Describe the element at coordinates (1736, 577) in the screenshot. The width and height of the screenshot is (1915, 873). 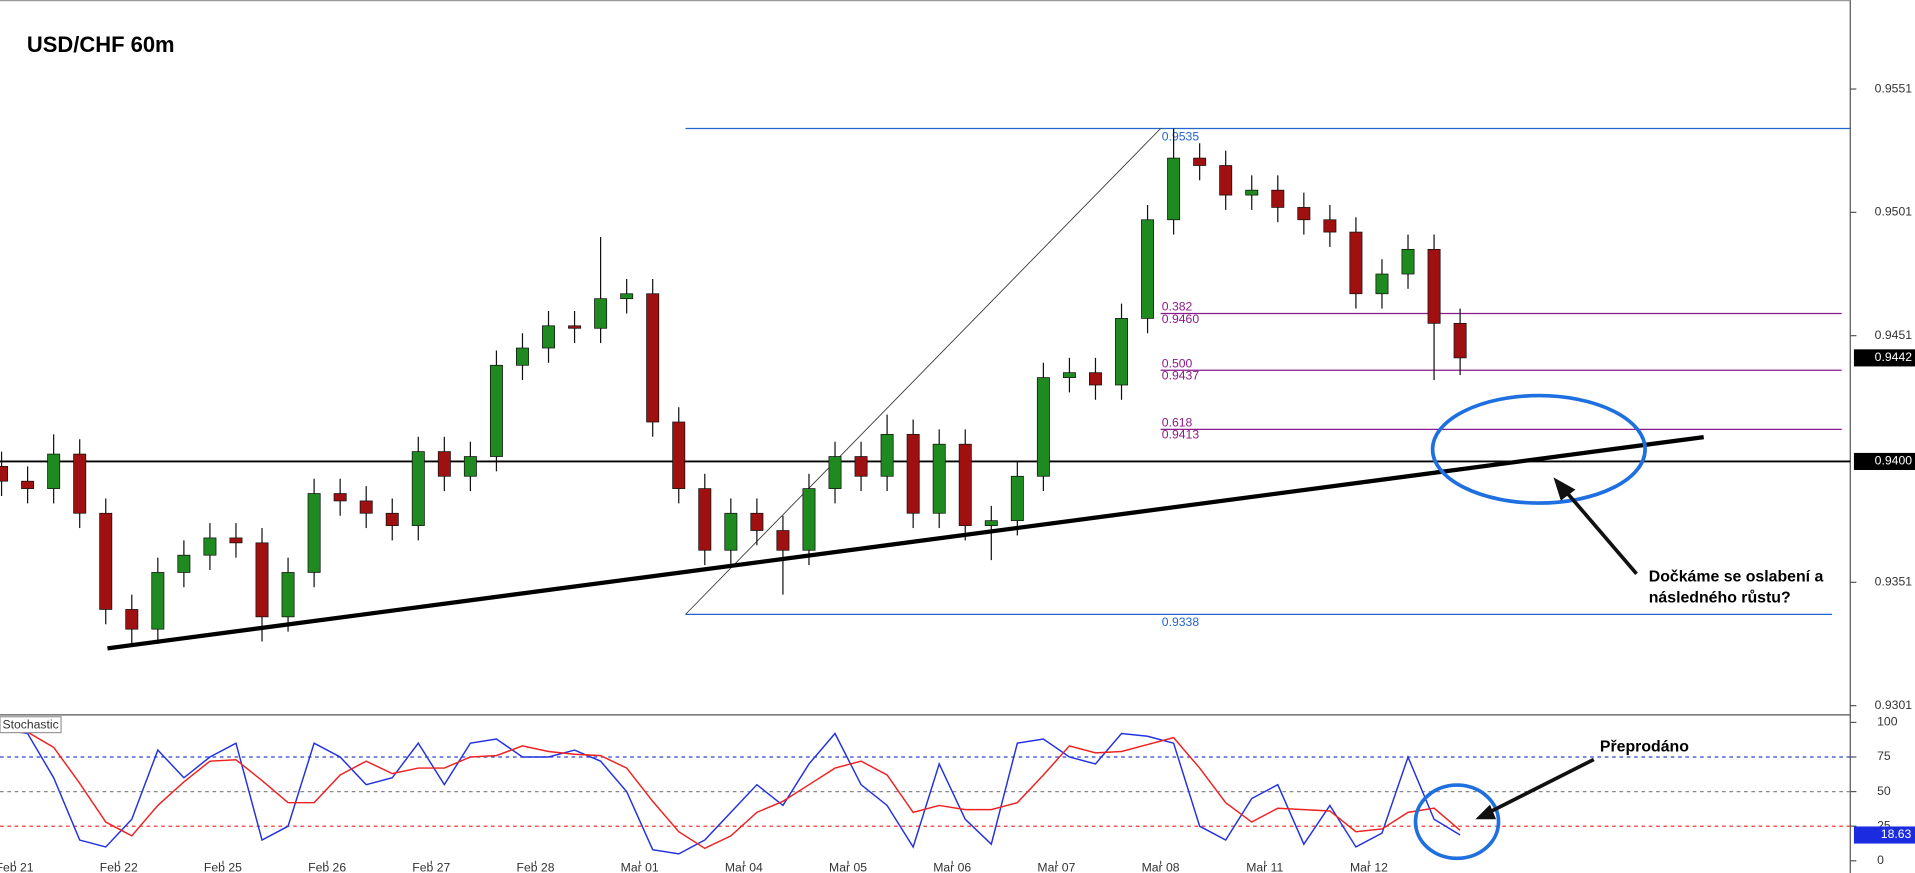
I see `annotation: Dočkáme se oslabení a` at that location.